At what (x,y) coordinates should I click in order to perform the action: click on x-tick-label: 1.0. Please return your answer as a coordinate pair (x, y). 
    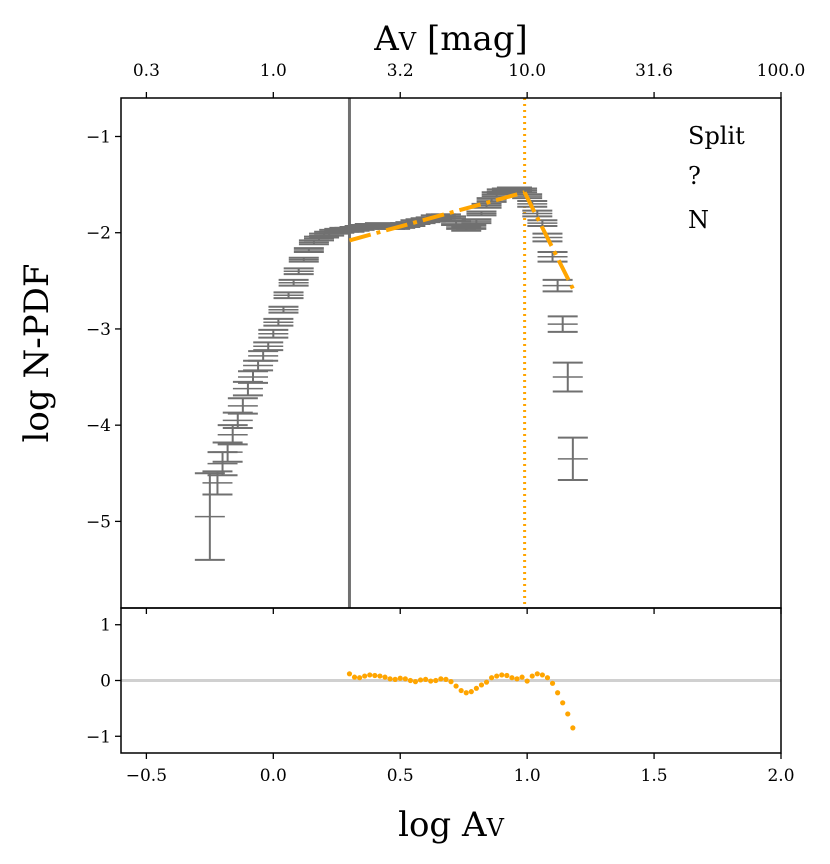
    Looking at the image, I should click on (527, 776).